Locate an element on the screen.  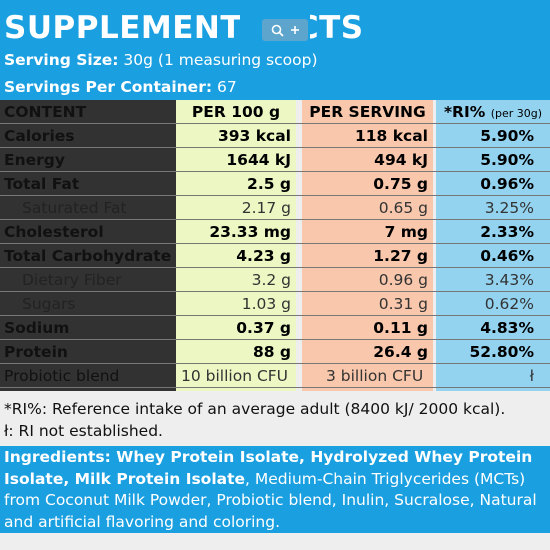
per100-value: 393 kcal is located at coordinates (254, 136).